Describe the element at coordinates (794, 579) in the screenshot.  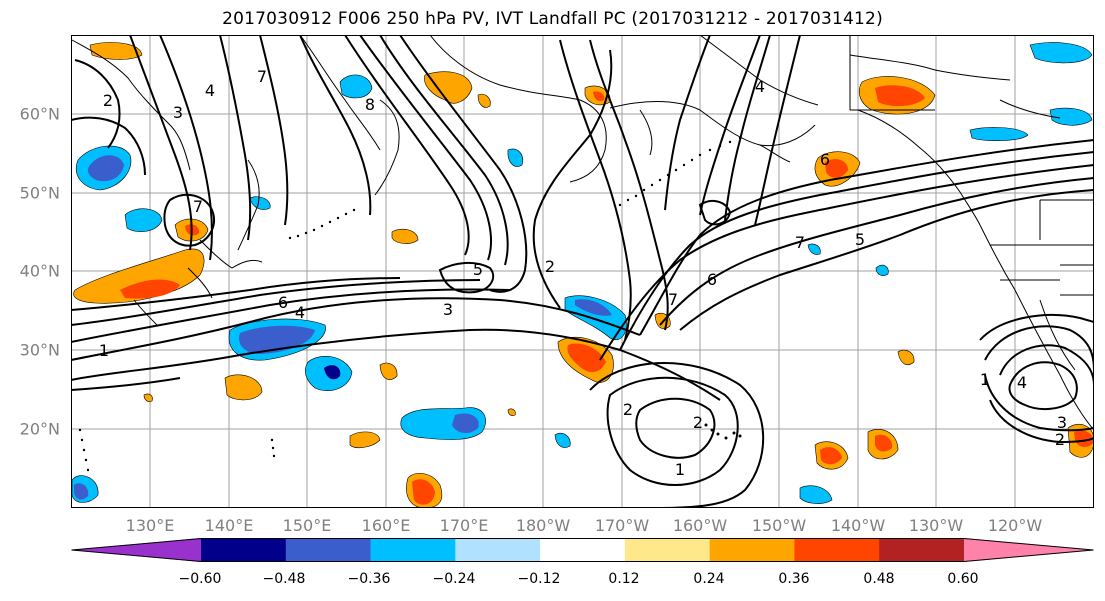
I see `colorbar-tick: 0.36` at that location.